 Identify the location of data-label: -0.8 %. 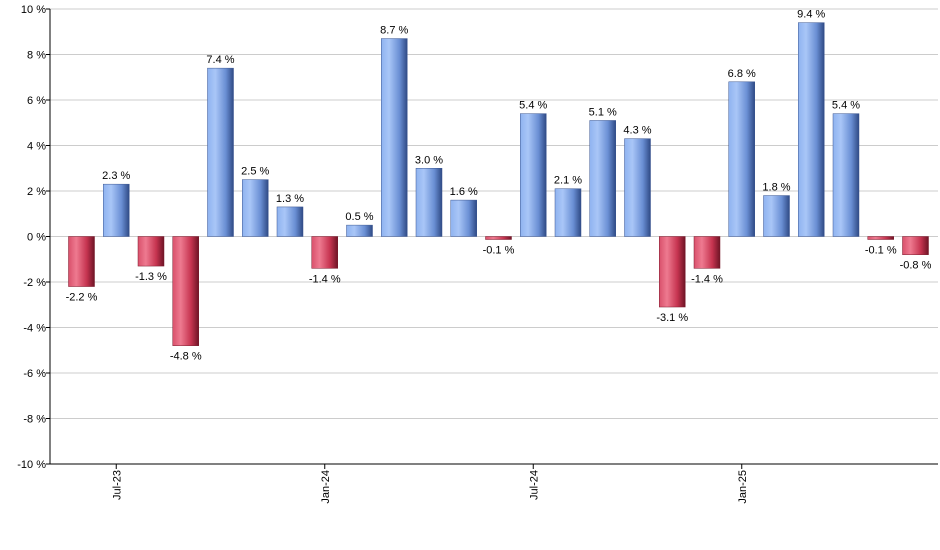
(916, 266).